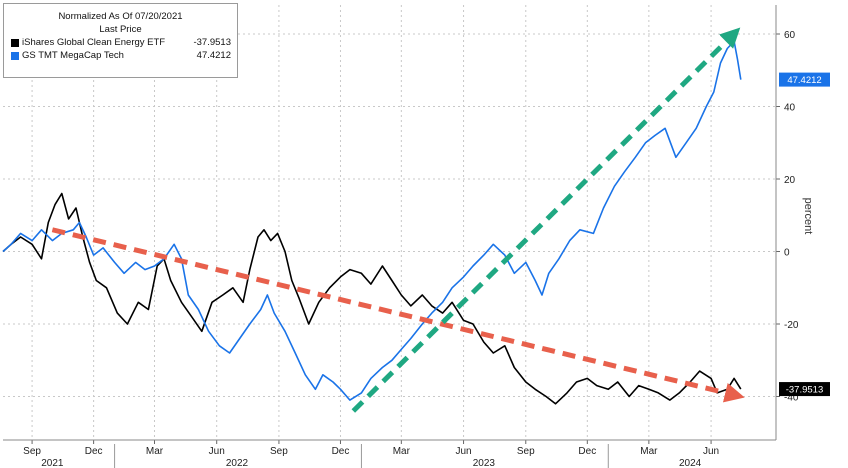  I want to click on last-value-label: -37.9513, so click(805, 390).